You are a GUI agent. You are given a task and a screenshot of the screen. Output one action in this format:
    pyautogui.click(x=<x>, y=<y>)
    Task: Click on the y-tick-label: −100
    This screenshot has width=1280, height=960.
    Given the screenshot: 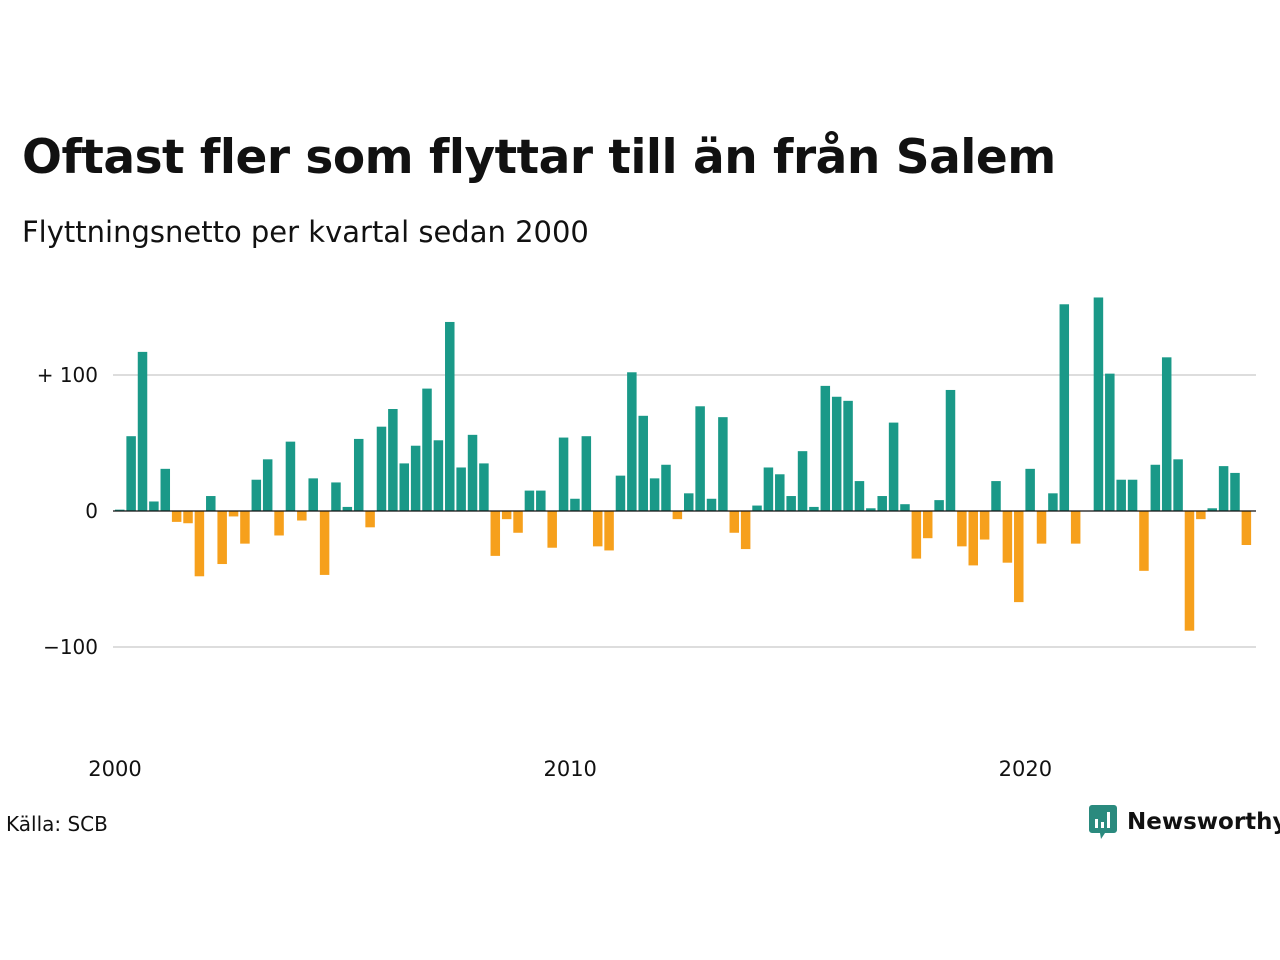 What is the action you would take?
    pyautogui.click(x=70, y=647)
    